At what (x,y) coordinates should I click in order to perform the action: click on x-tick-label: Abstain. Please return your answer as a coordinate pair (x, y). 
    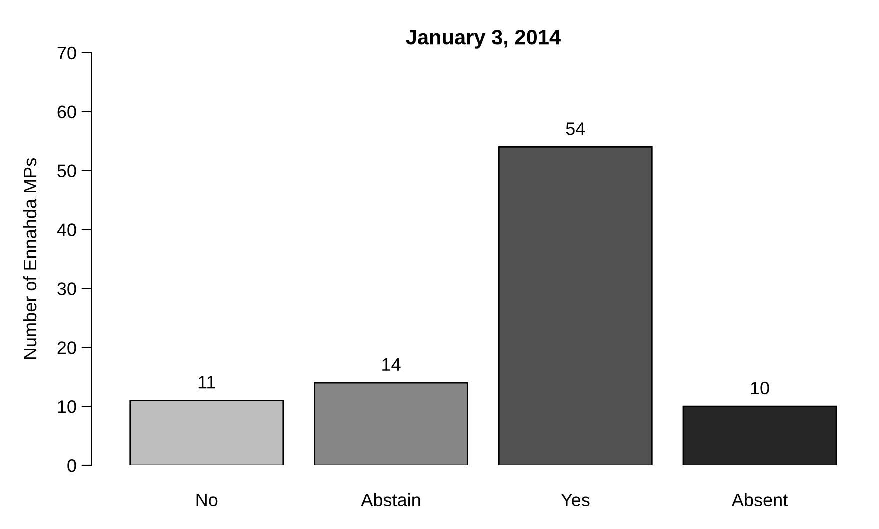
    Looking at the image, I should click on (390, 500).